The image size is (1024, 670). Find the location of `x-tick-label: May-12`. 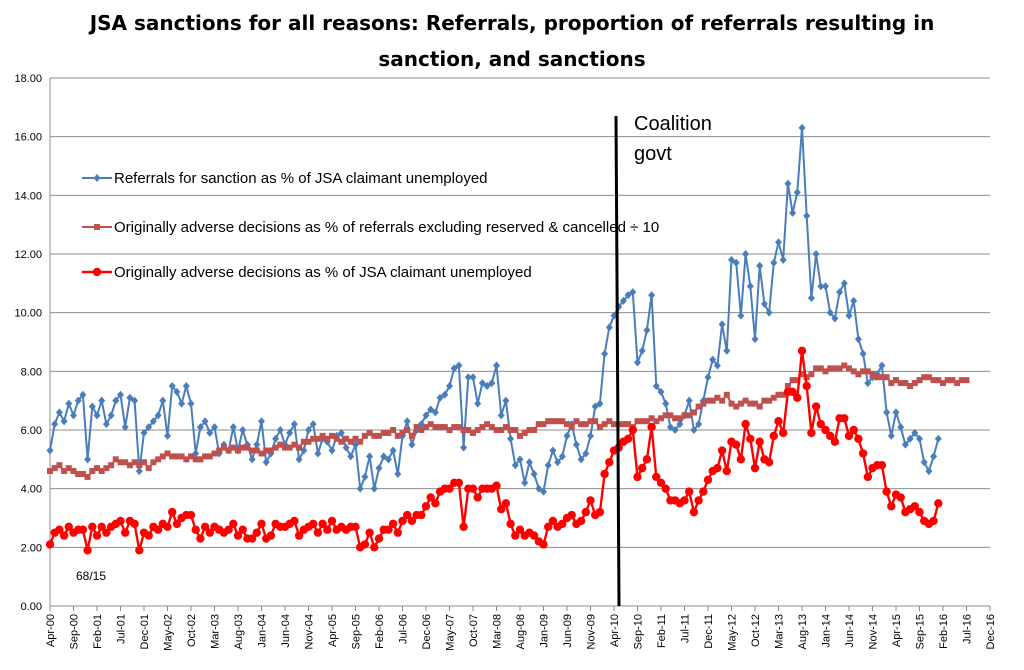

x-tick-label: May-12 is located at coordinates (733, 632).